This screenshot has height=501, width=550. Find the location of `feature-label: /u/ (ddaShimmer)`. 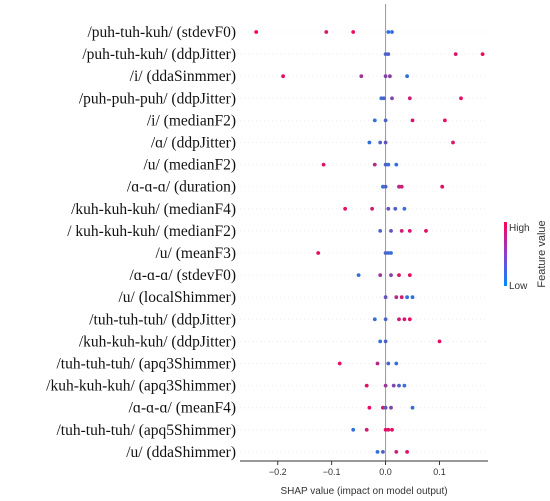

feature-label: /u/ (ddaShimmer) is located at coordinates (181, 452).